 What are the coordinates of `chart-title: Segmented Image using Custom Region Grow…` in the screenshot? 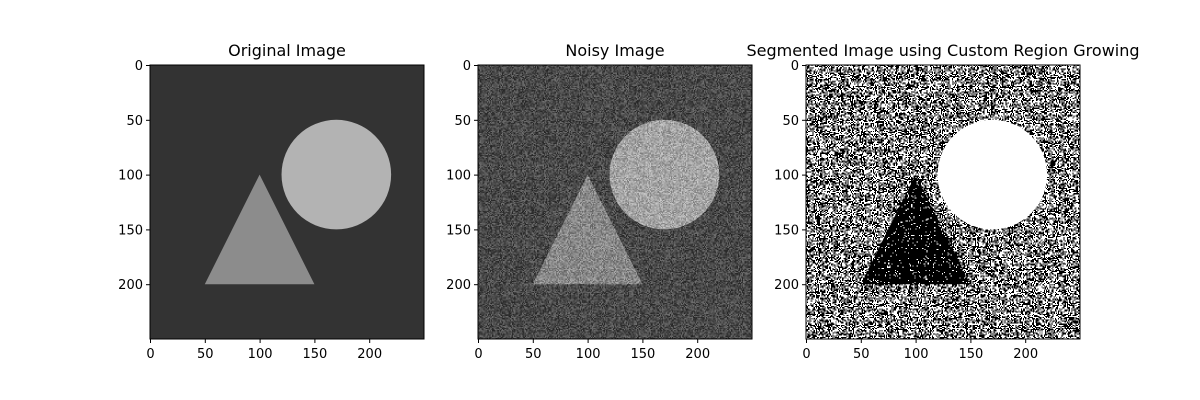 It's located at (942, 50).